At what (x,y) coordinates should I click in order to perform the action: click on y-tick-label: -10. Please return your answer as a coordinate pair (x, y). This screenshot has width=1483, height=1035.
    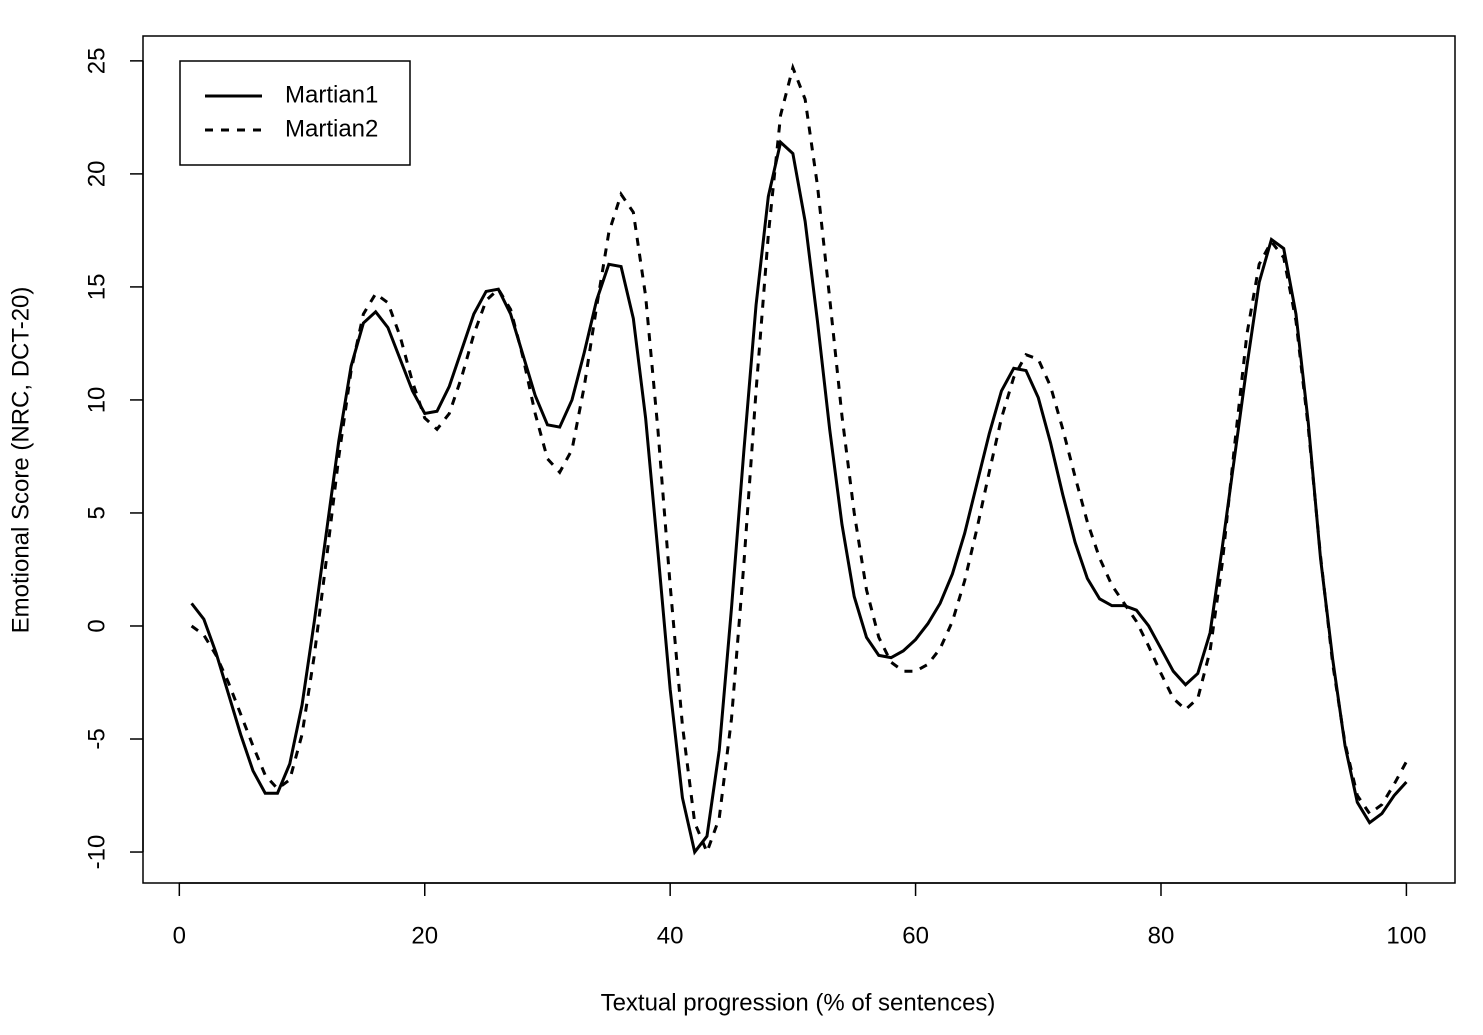
    Looking at the image, I should click on (96, 852).